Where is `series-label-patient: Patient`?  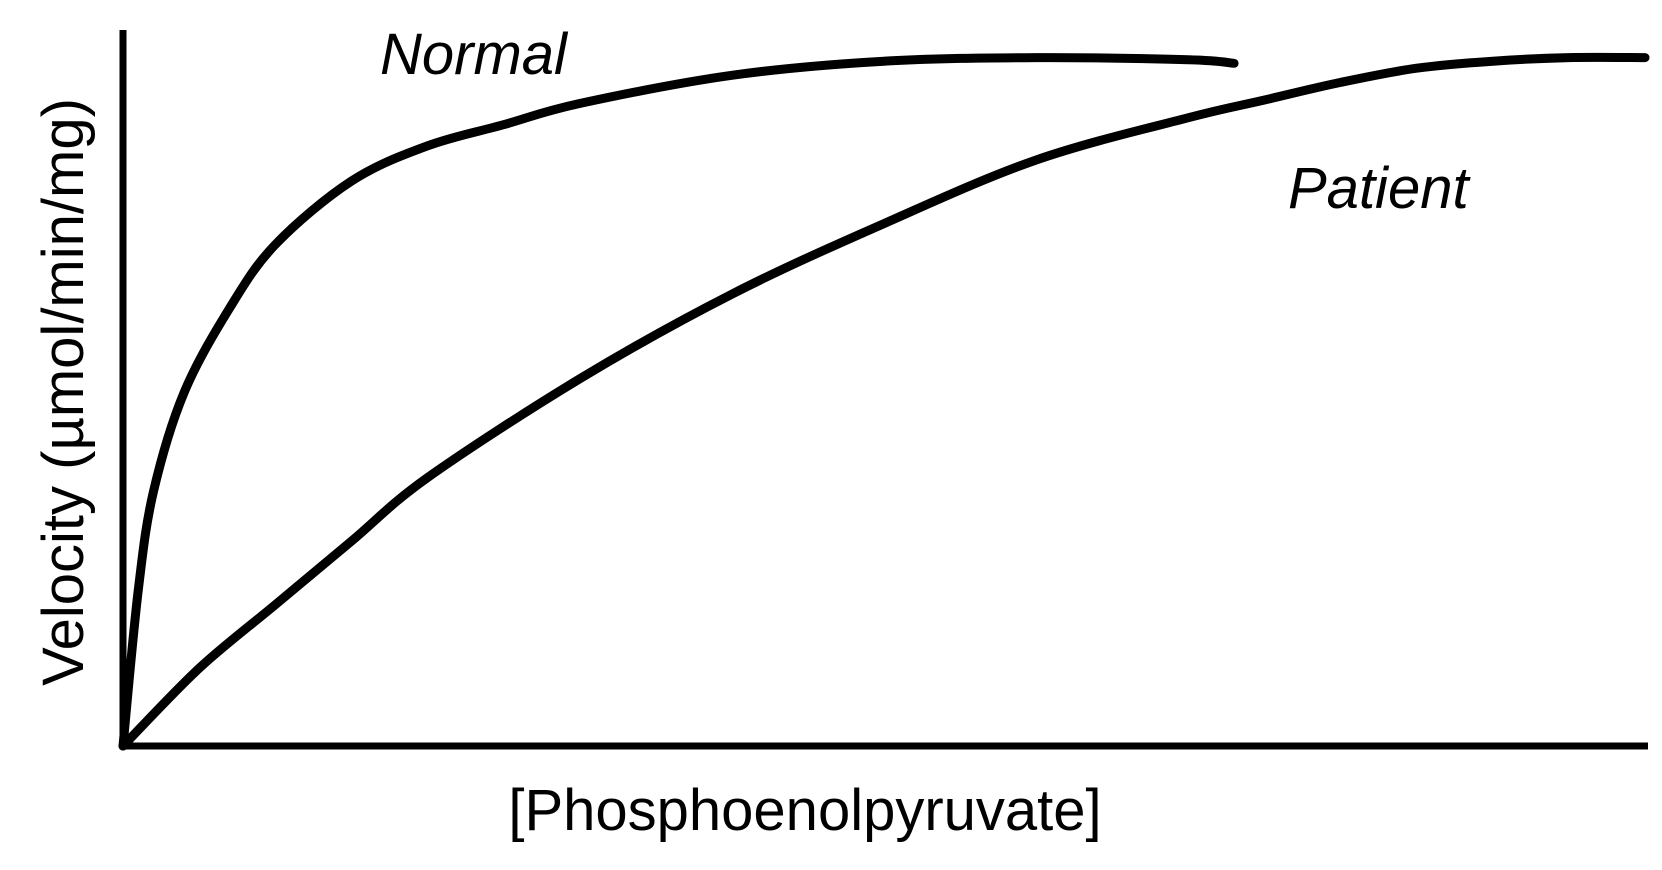 series-label-patient: Patient is located at coordinates (1379, 188).